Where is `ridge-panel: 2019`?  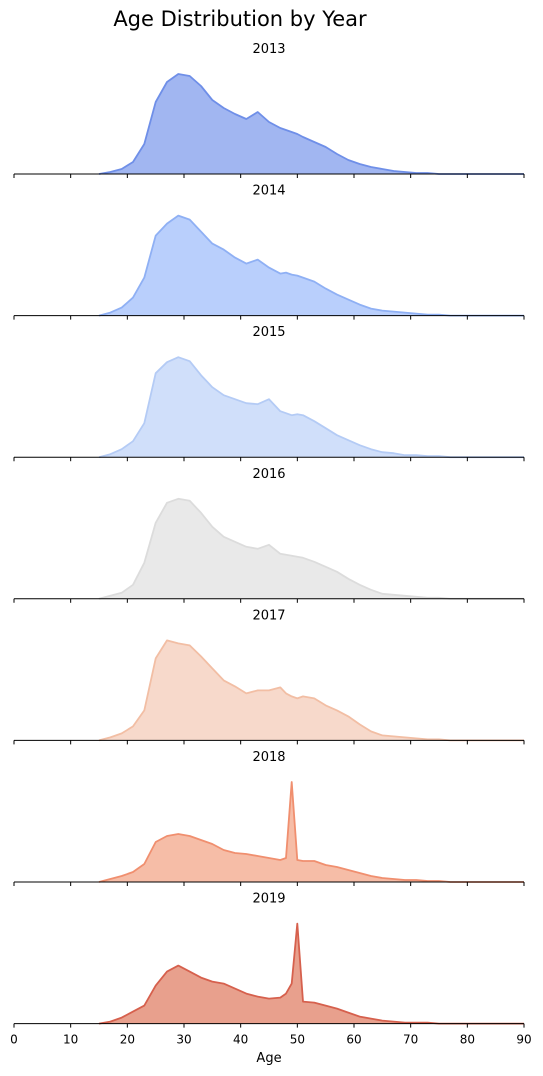 ridge-panel: 2019 is located at coordinates (269, 960).